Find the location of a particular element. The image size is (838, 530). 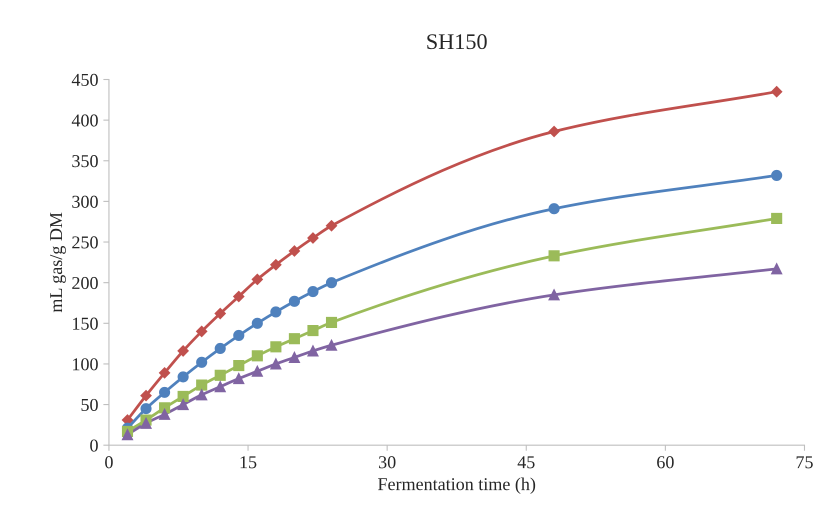

y-tick-label: 350 is located at coordinates (85, 161).